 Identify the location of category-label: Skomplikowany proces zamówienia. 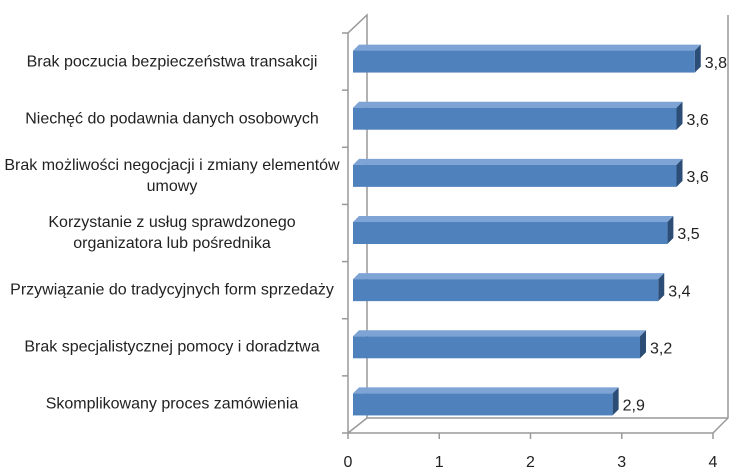
(172, 404).